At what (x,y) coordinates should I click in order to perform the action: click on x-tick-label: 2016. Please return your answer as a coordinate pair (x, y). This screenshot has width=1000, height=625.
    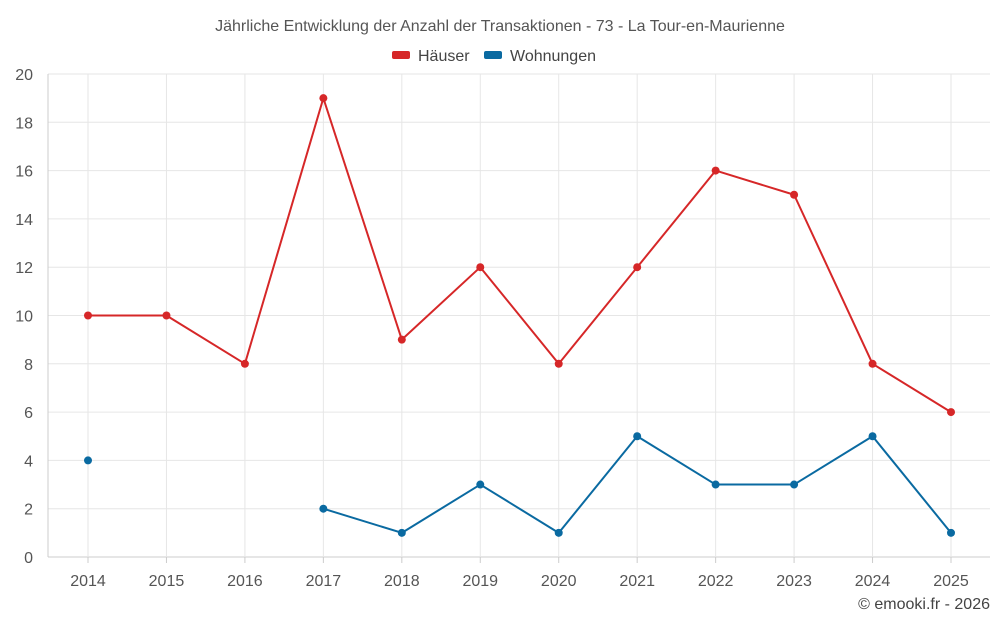
    Looking at the image, I should click on (245, 581).